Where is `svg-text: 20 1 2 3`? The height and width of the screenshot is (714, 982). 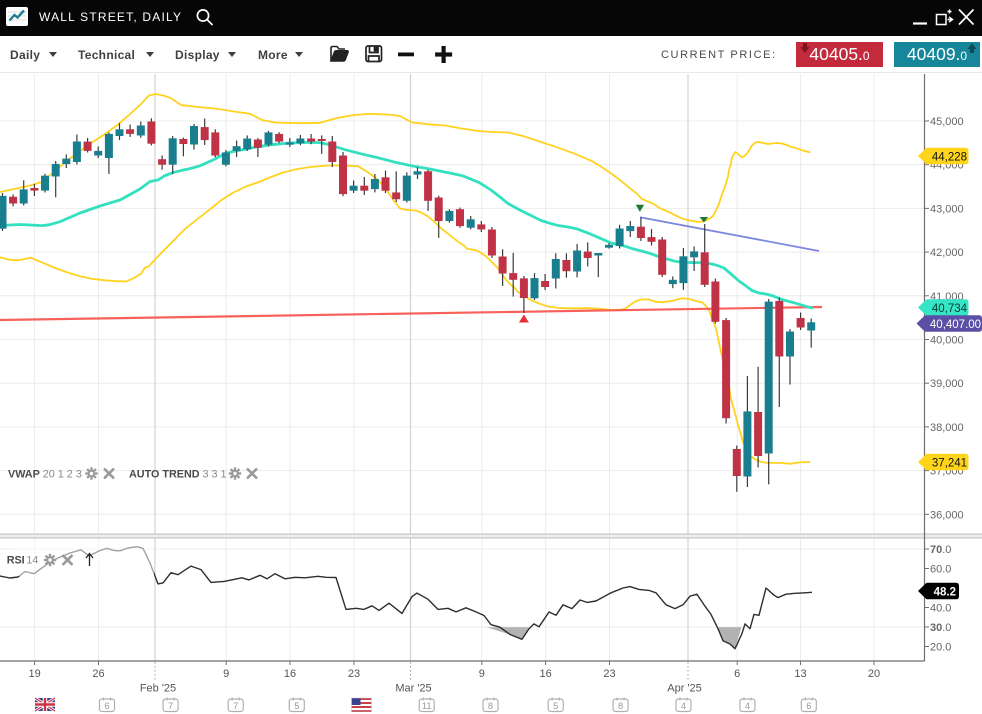 svg-text: 20 1 2 3 is located at coordinates (62, 474).